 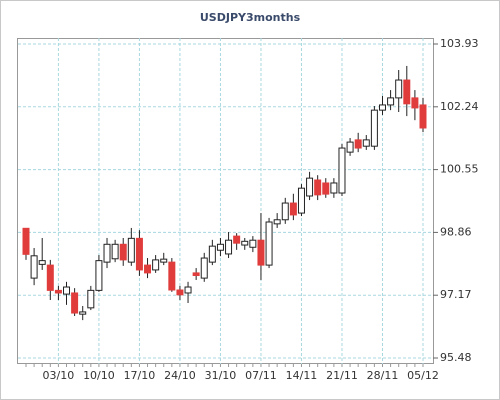 I want to click on x-tick-label: 21/11, so click(x=342, y=375).